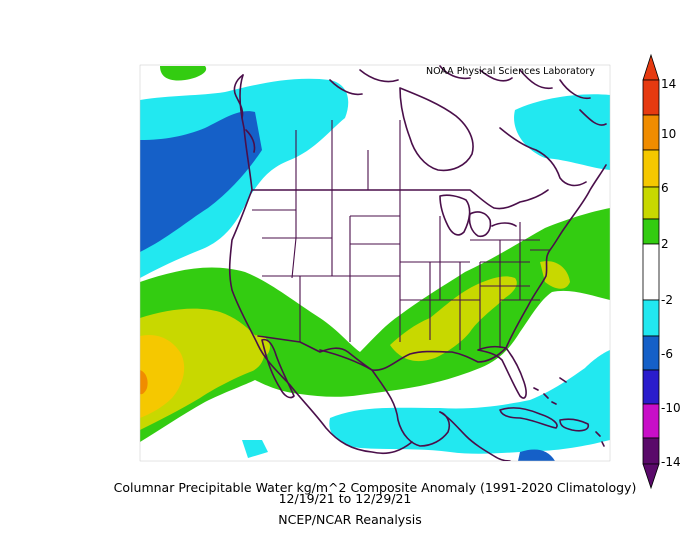 This screenshot has width=700, height=542. What do you see at coordinates (348, 155) in the screenshot?
I see `province-lines` at bounding box center [348, 155].